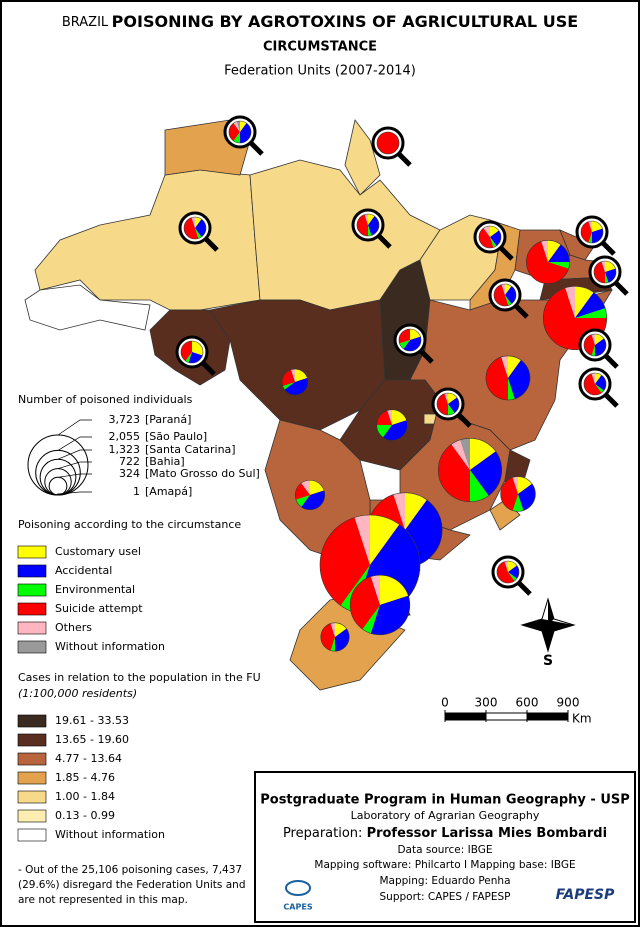 This screenshot has width=640, height=927. What do you see at coordinates (516, 711) in the screenshot?
I see `scale-bar: 0 300 600 900 Km` at bounding box center [516, 711].